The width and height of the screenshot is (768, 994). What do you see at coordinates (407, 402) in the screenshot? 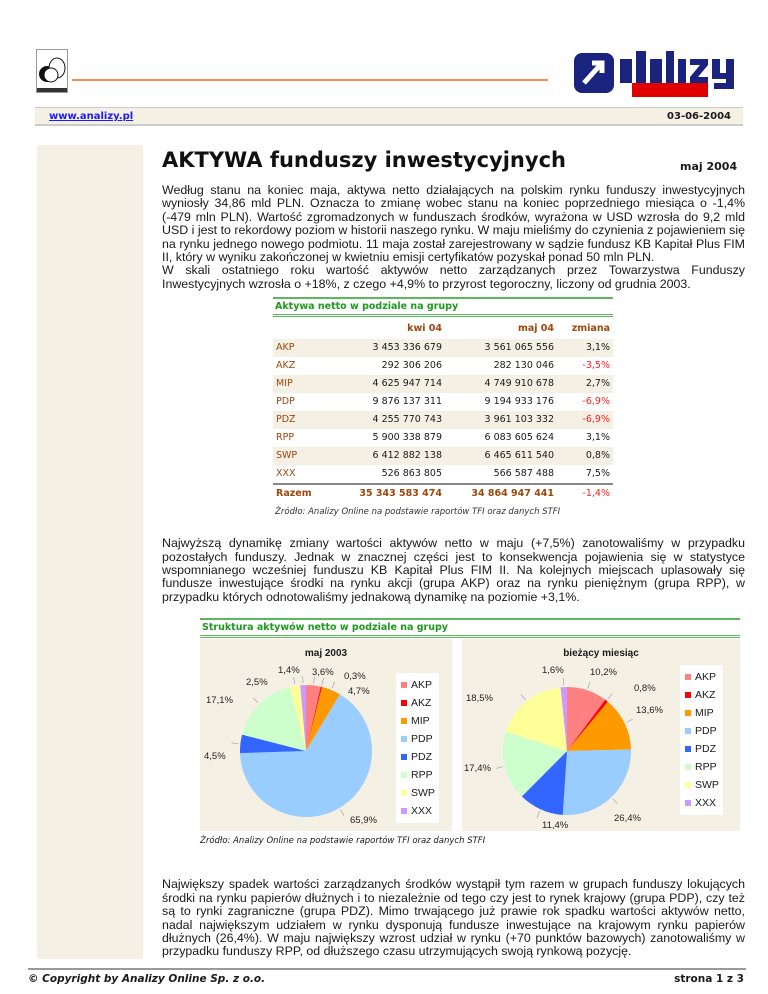
I see `table-cell: 9 876 137 311` at bounding box center [407, 402].